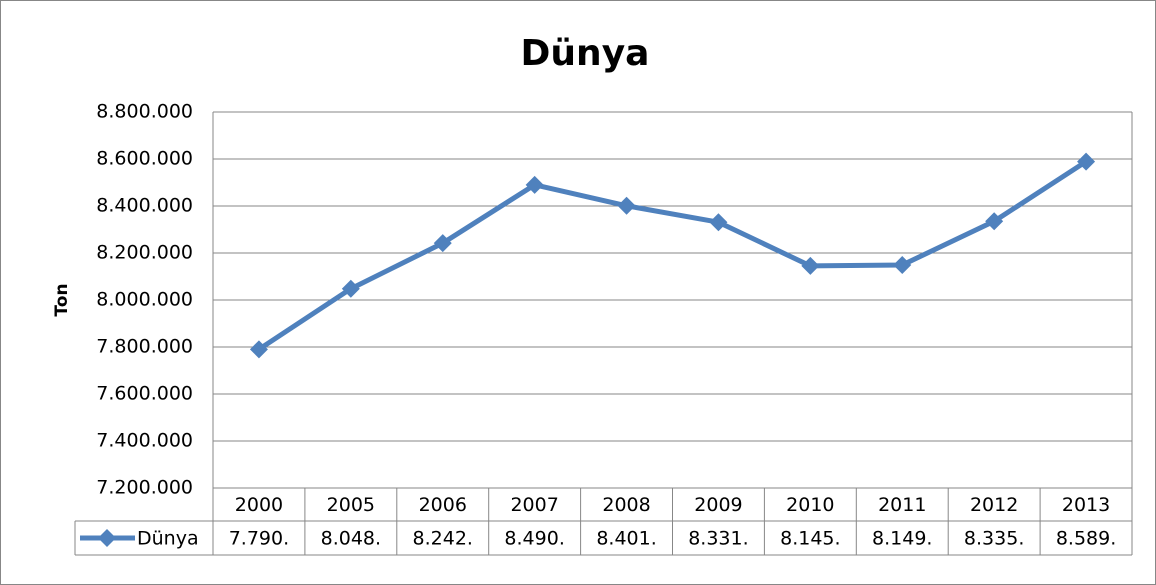 This screenshot has height=585, width=1156. Describe the element at coordinates (259, 539) in the screenshot. I see `table-value: 7.790.` at that location.